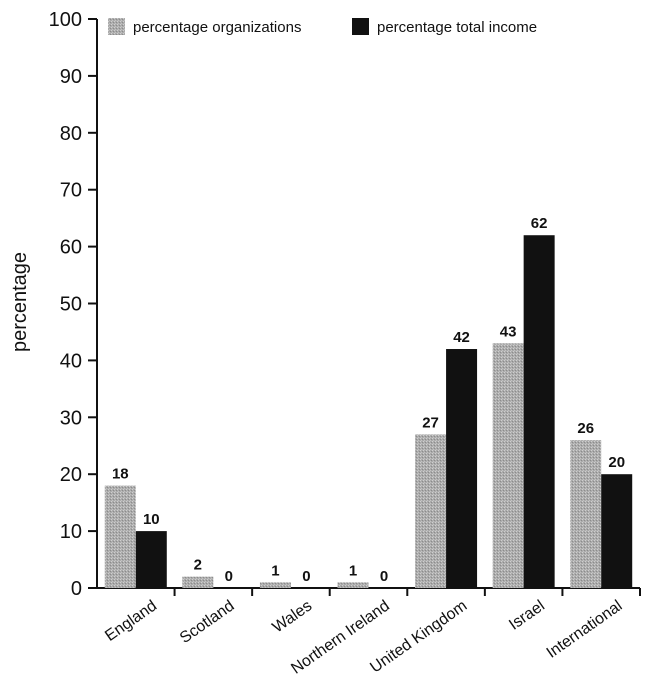  I want to click on y-tick-label: 10, so click(71, 532).